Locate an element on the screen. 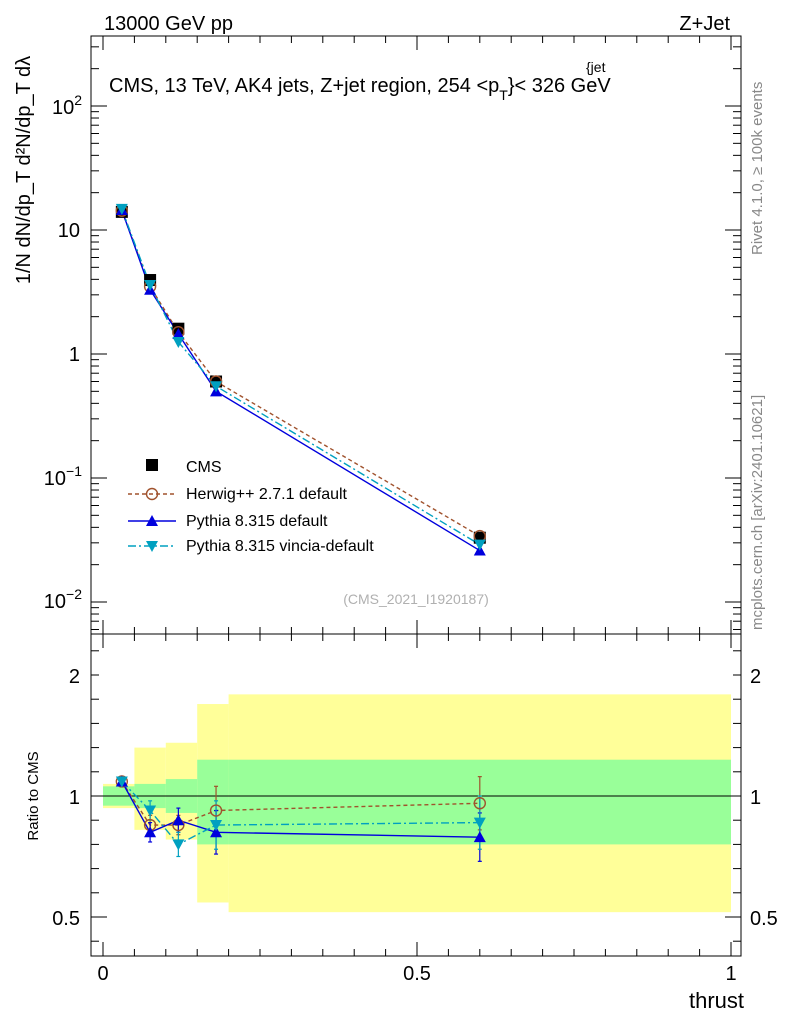 This screenshot has height=1024, width=786. plot-title-sup: {jet is located at coordinates (596, 67).